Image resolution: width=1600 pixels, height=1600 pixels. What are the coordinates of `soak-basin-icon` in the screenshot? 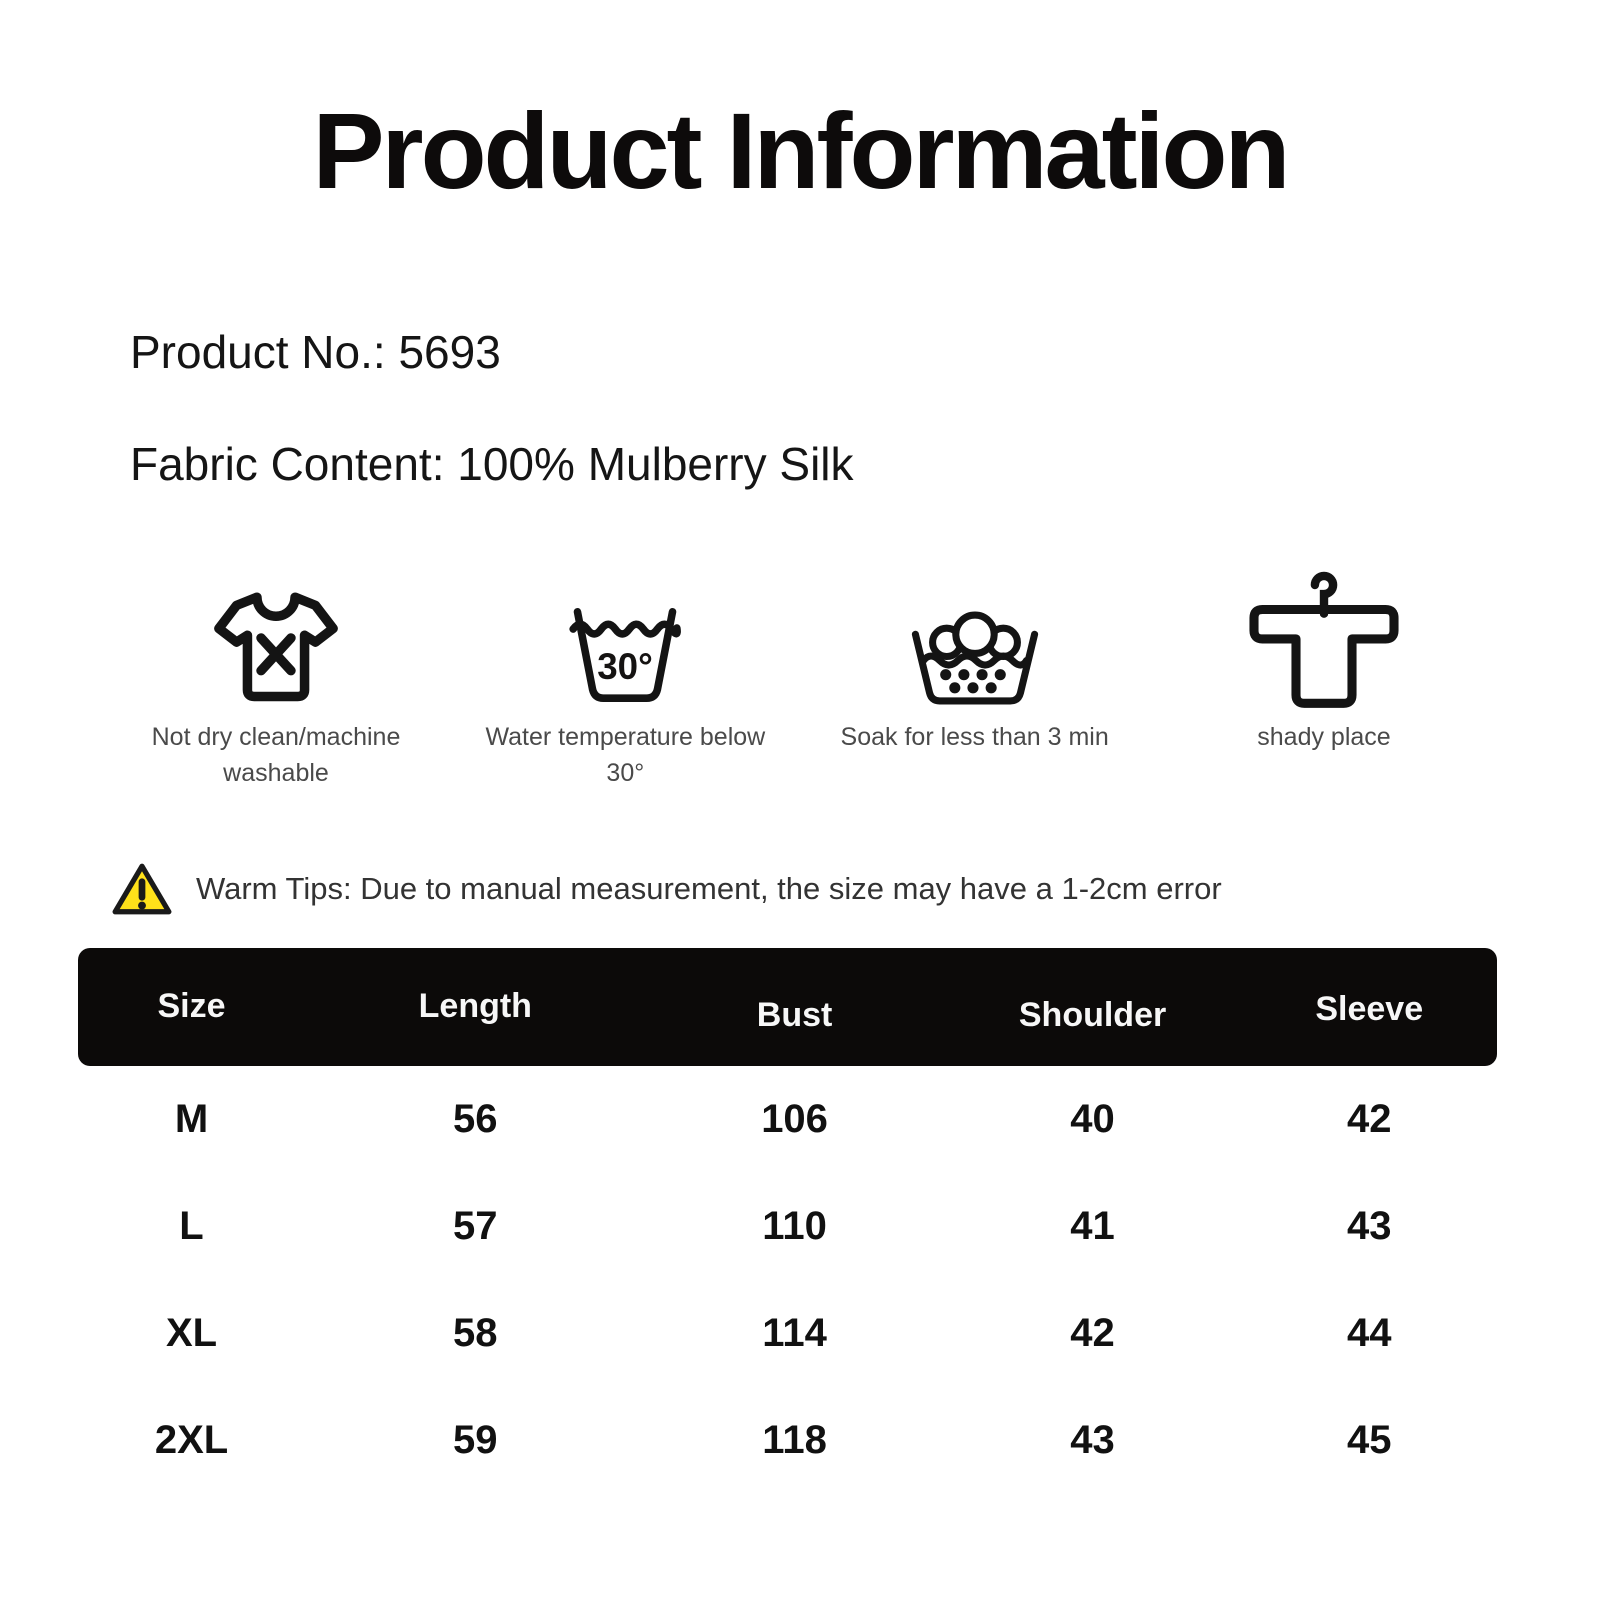 It's located at (975, 630).